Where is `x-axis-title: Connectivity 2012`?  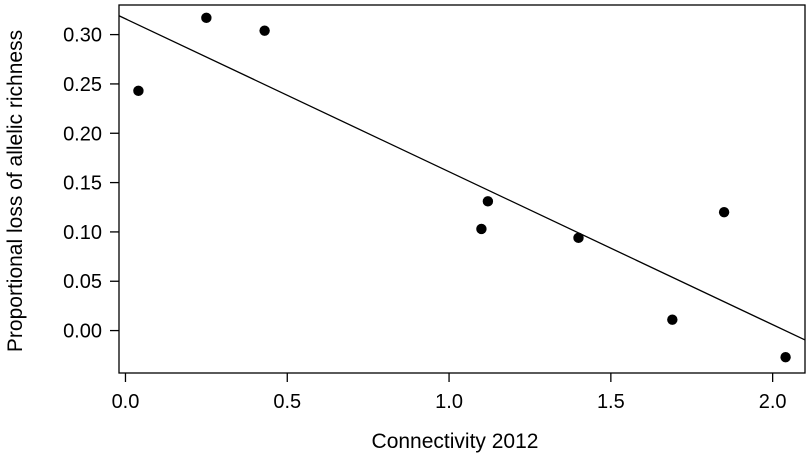 x-axis-title: Connectivity 2012 is located at coordinates (455, 441).